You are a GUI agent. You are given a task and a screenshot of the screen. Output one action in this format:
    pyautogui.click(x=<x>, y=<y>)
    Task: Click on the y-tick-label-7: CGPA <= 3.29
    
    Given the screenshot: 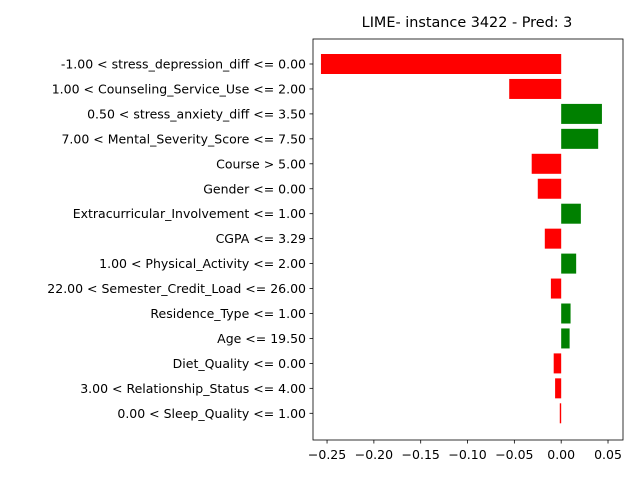 What is the action you would take?
    pyautogui.click(x=261, y=238)
    